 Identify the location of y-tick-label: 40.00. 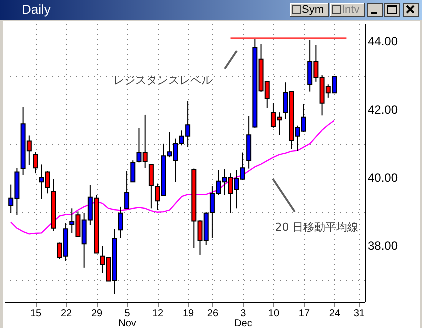
(383, 177).